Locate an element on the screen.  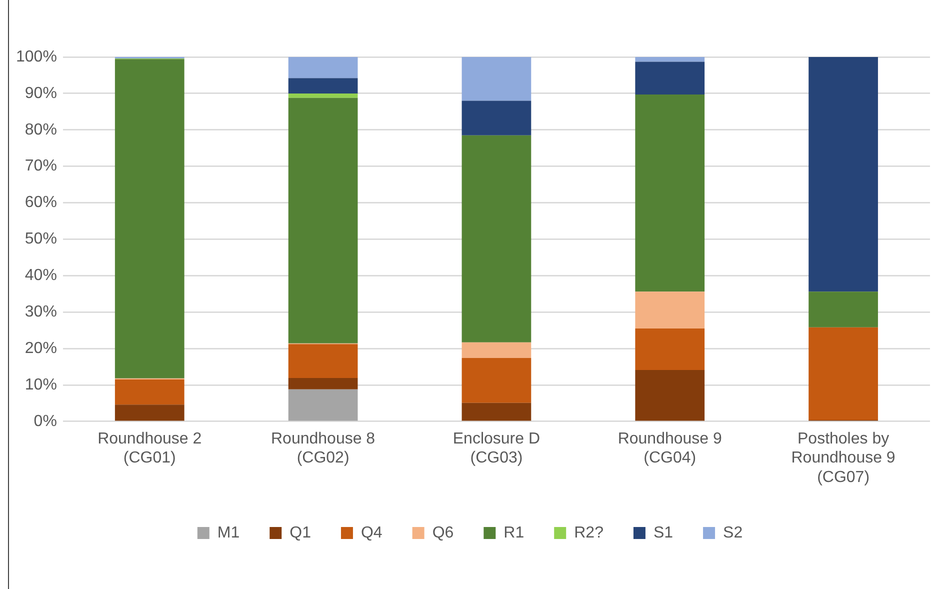
legend-label: Q1 is located at coordinates (301, 533).